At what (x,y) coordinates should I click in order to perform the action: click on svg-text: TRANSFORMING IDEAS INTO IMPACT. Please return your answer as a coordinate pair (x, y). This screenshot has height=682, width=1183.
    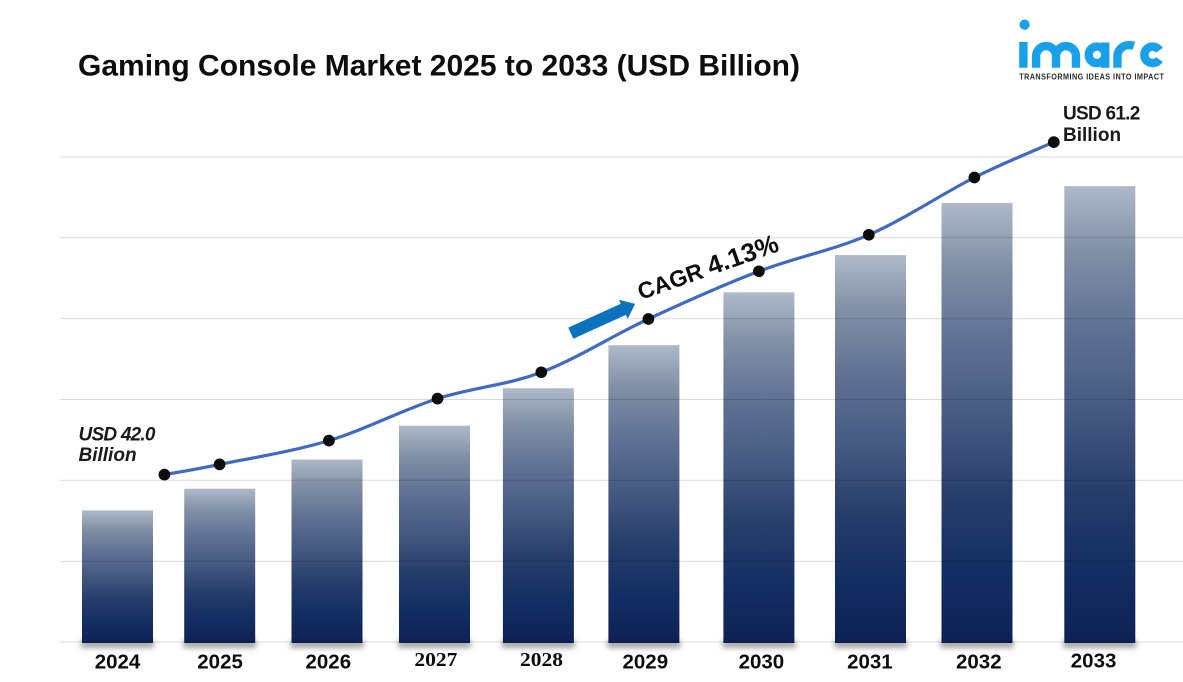
    Looking at the image, I should click on (1091, 76).